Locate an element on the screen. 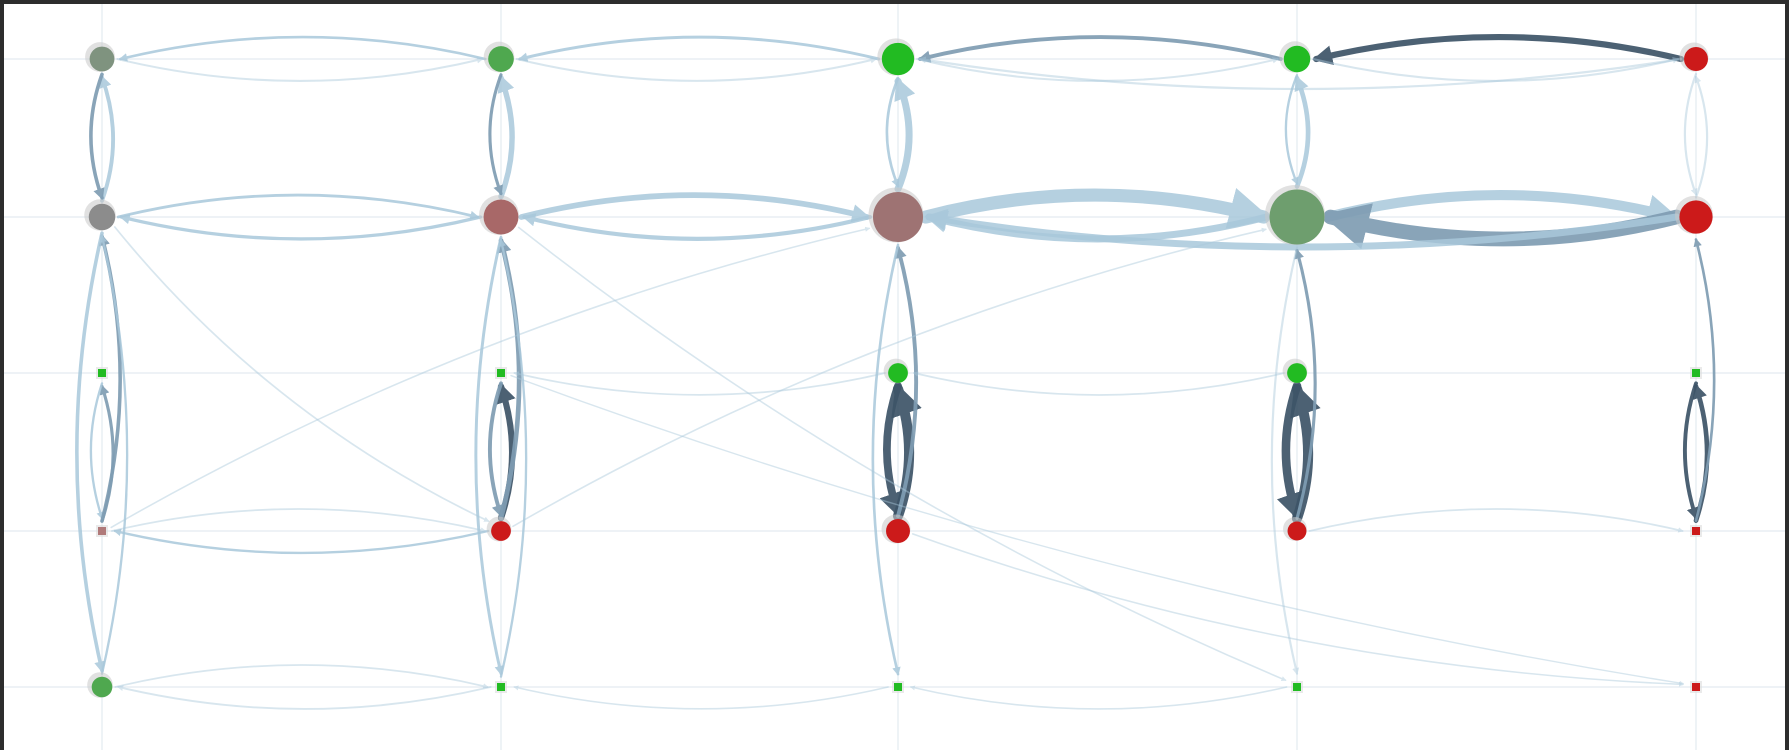 Image resolution: width=1789 pixels, height=750 pixels. edge-c2r3-to-c2r1 is located at coordinates (906, 381).